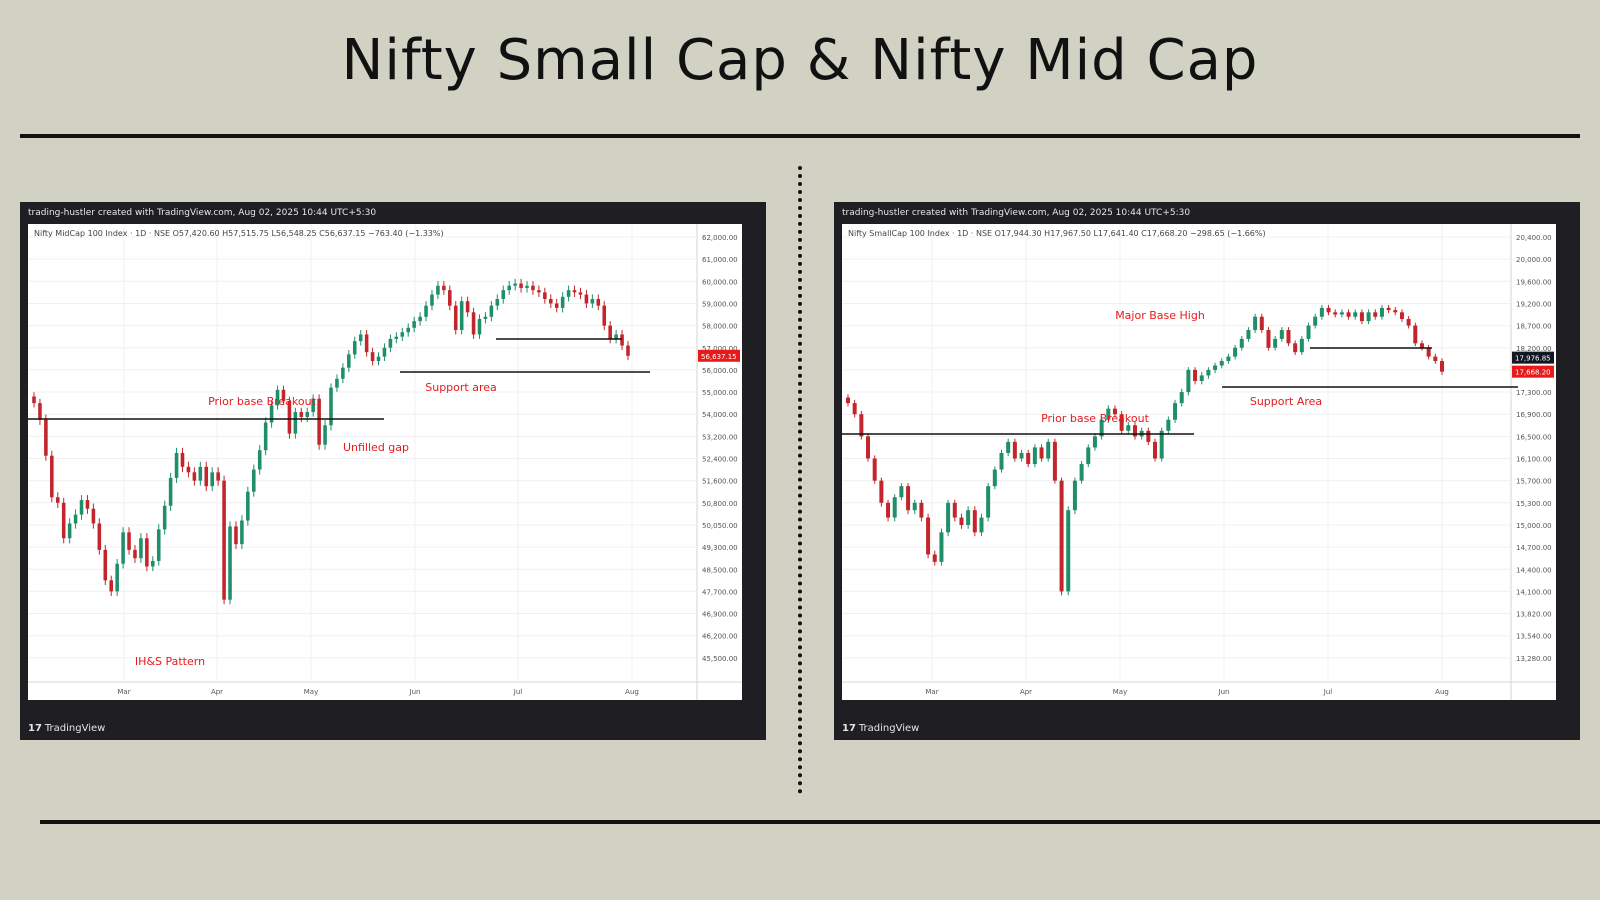 The width and height of the screenshot is (1600, 900). Describe the element at coordinates (1534, 504) in the screenshot. I see `y-tick-label: 15,300.00` at that location.